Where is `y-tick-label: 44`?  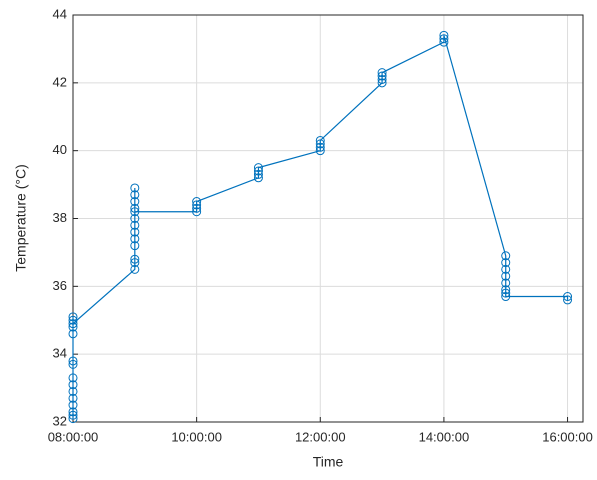 y-tick-label: 44 is located at coordinates (60, 13).